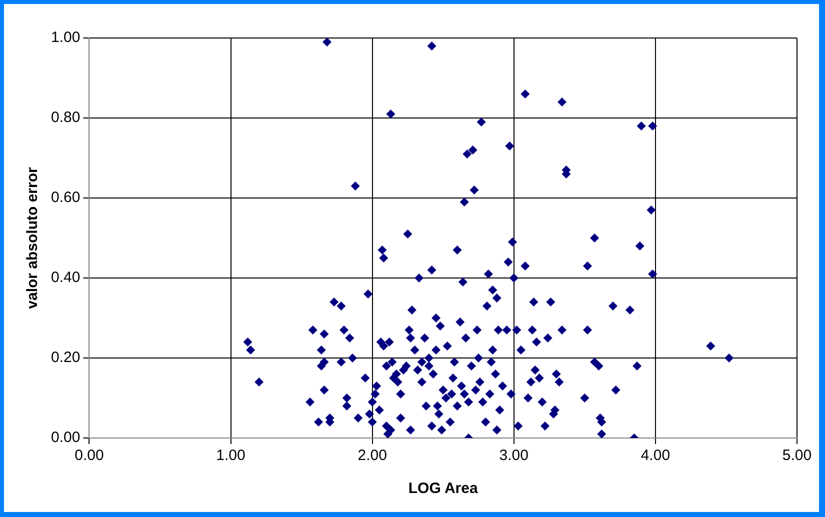  Describe the element at coordinates (655, 455) in the screenshot. I see `x-tick-label: 4.00` at that location.